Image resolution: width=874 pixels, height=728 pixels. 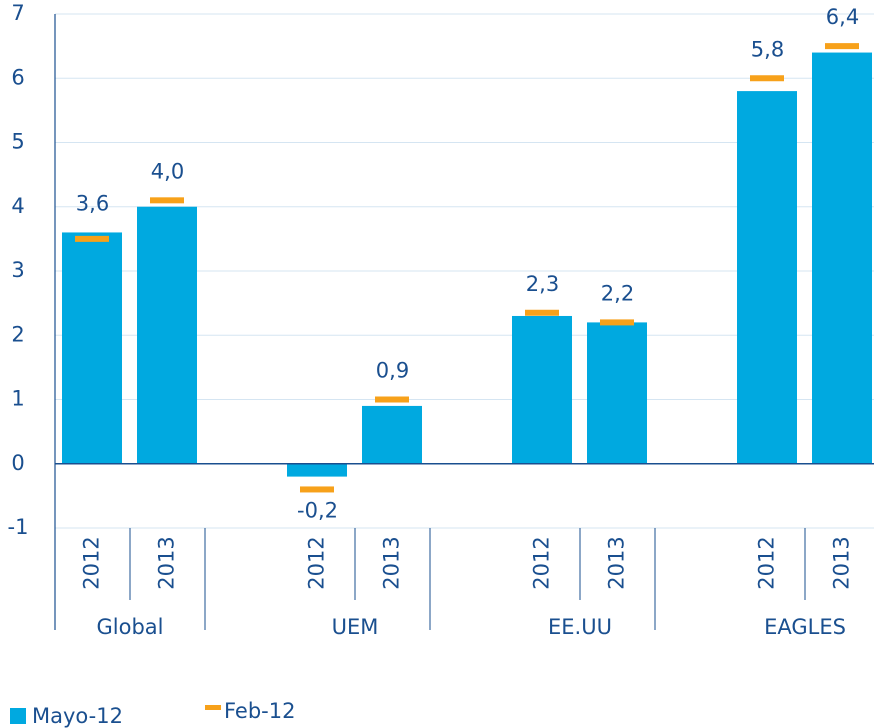 I want to click on y-tick-label: 2, so click(x=17, y=334).